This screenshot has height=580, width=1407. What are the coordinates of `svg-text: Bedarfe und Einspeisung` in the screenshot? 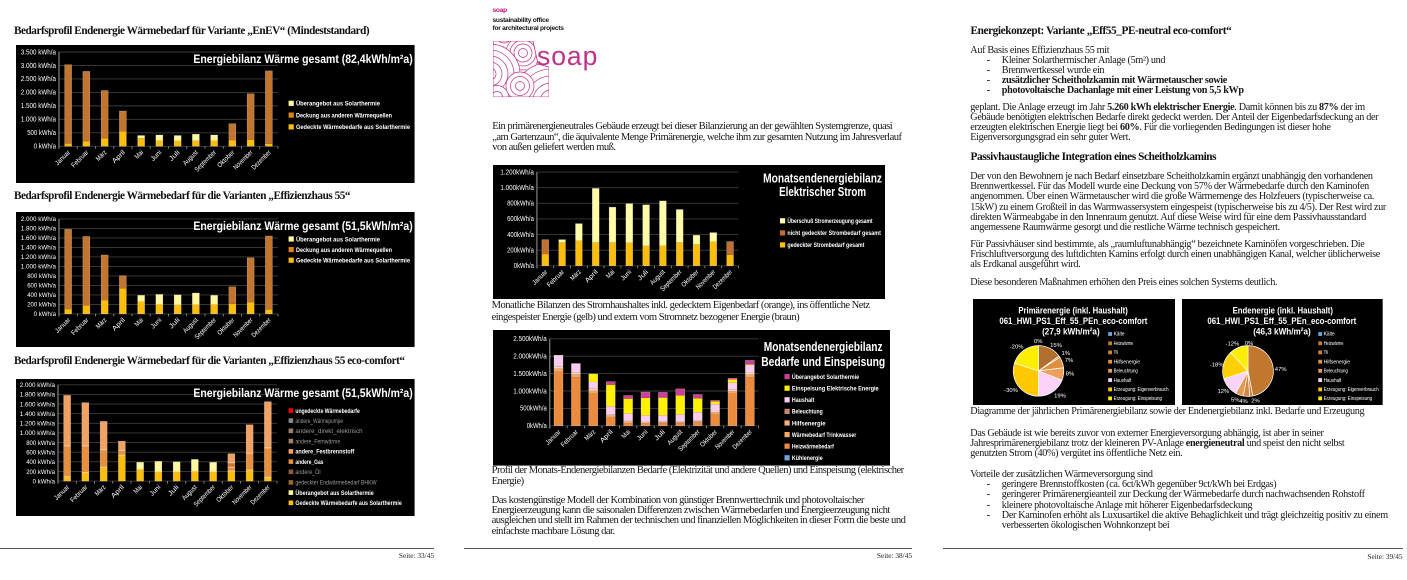 It's located at (823, 361).